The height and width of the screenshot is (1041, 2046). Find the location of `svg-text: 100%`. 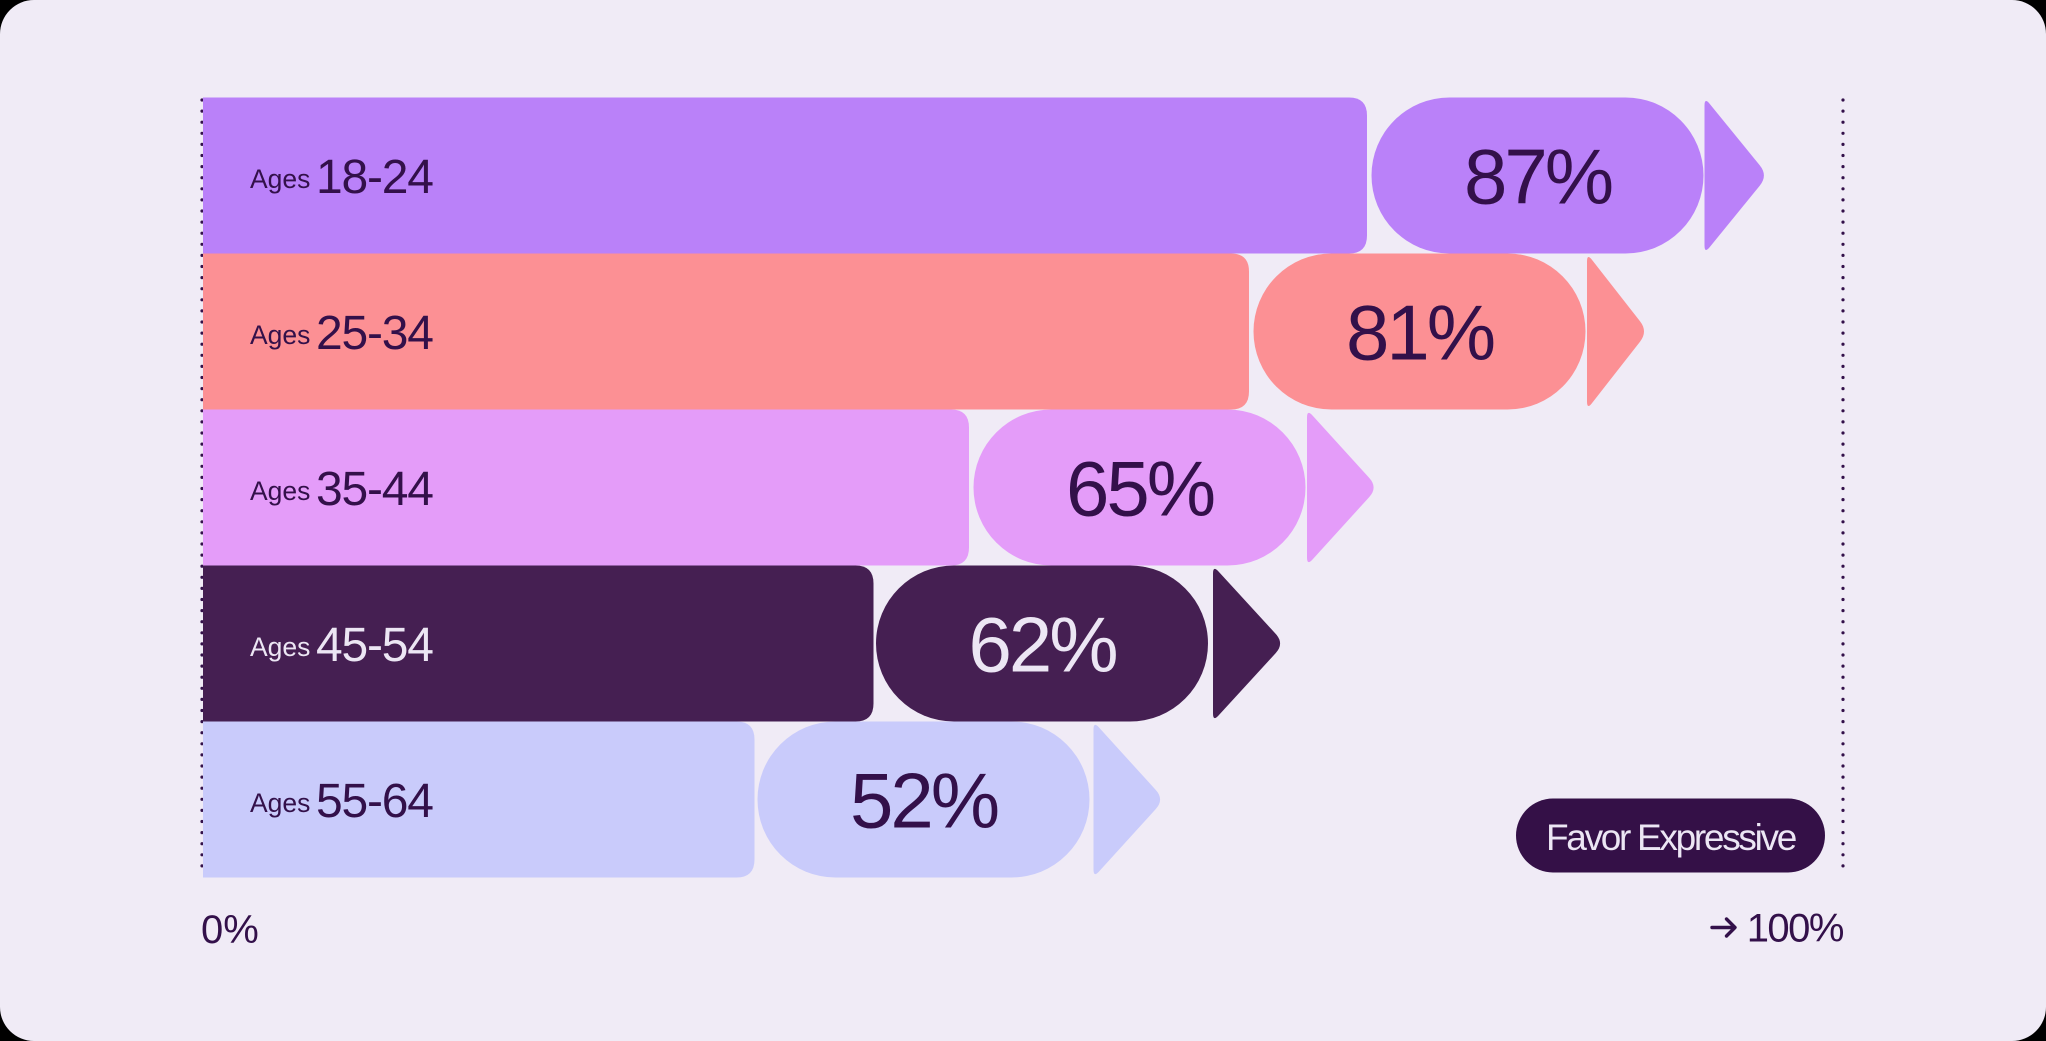

svg-text: 100% is located at coordinates (1795, 929).